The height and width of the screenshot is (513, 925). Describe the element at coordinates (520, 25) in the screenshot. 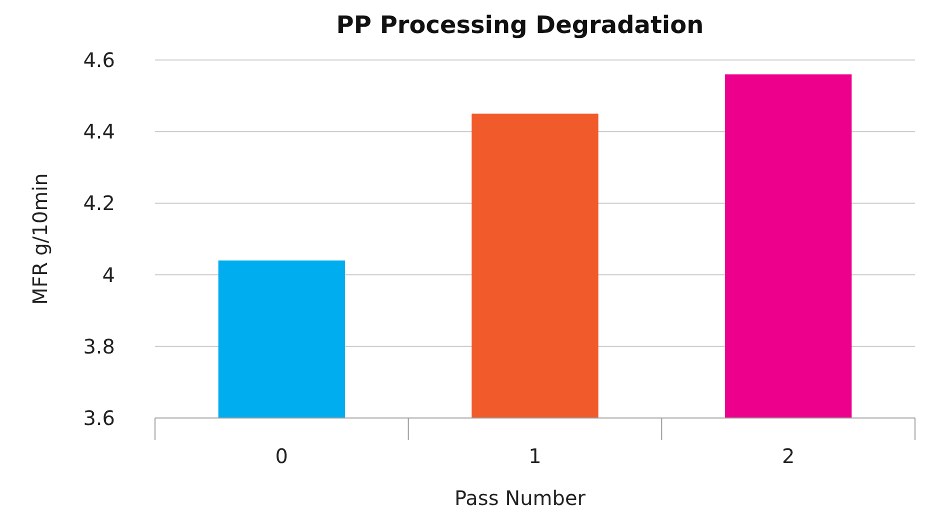

I see `chart-title: PP Processing Degradation` at that location.